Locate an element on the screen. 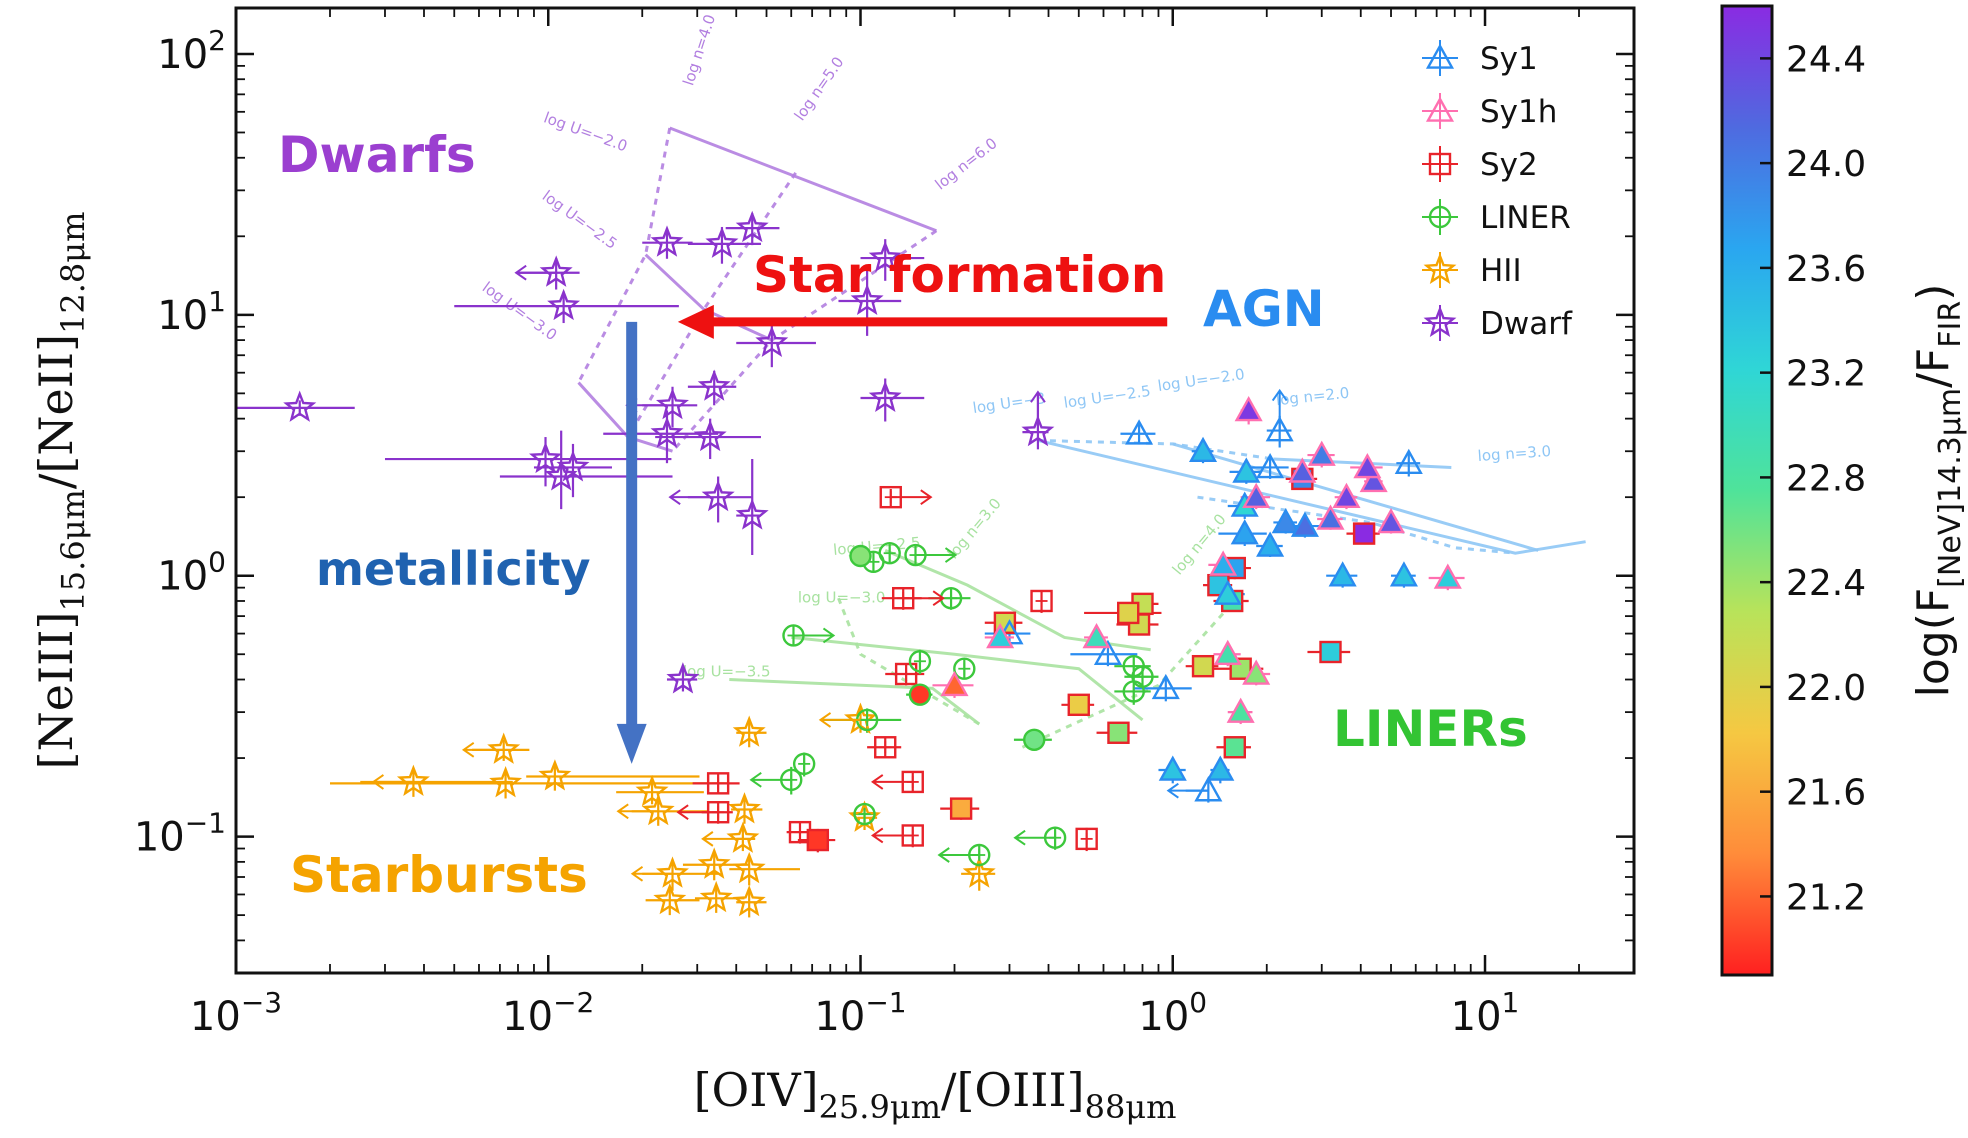  star-formation-arrow is located at coordinates (922, 321).